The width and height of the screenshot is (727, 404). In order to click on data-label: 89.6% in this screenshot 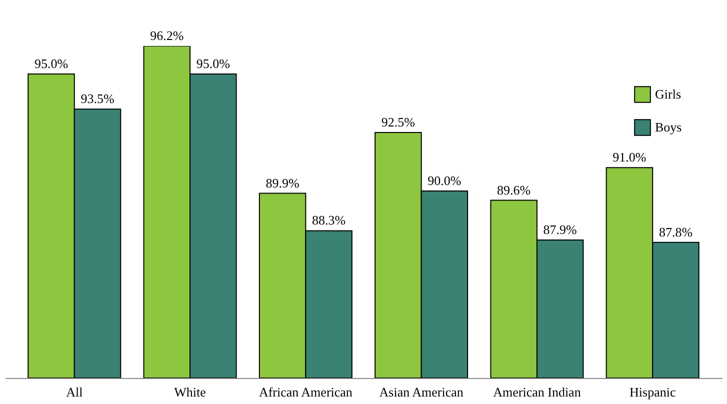, I will do `click(514, 190)`.